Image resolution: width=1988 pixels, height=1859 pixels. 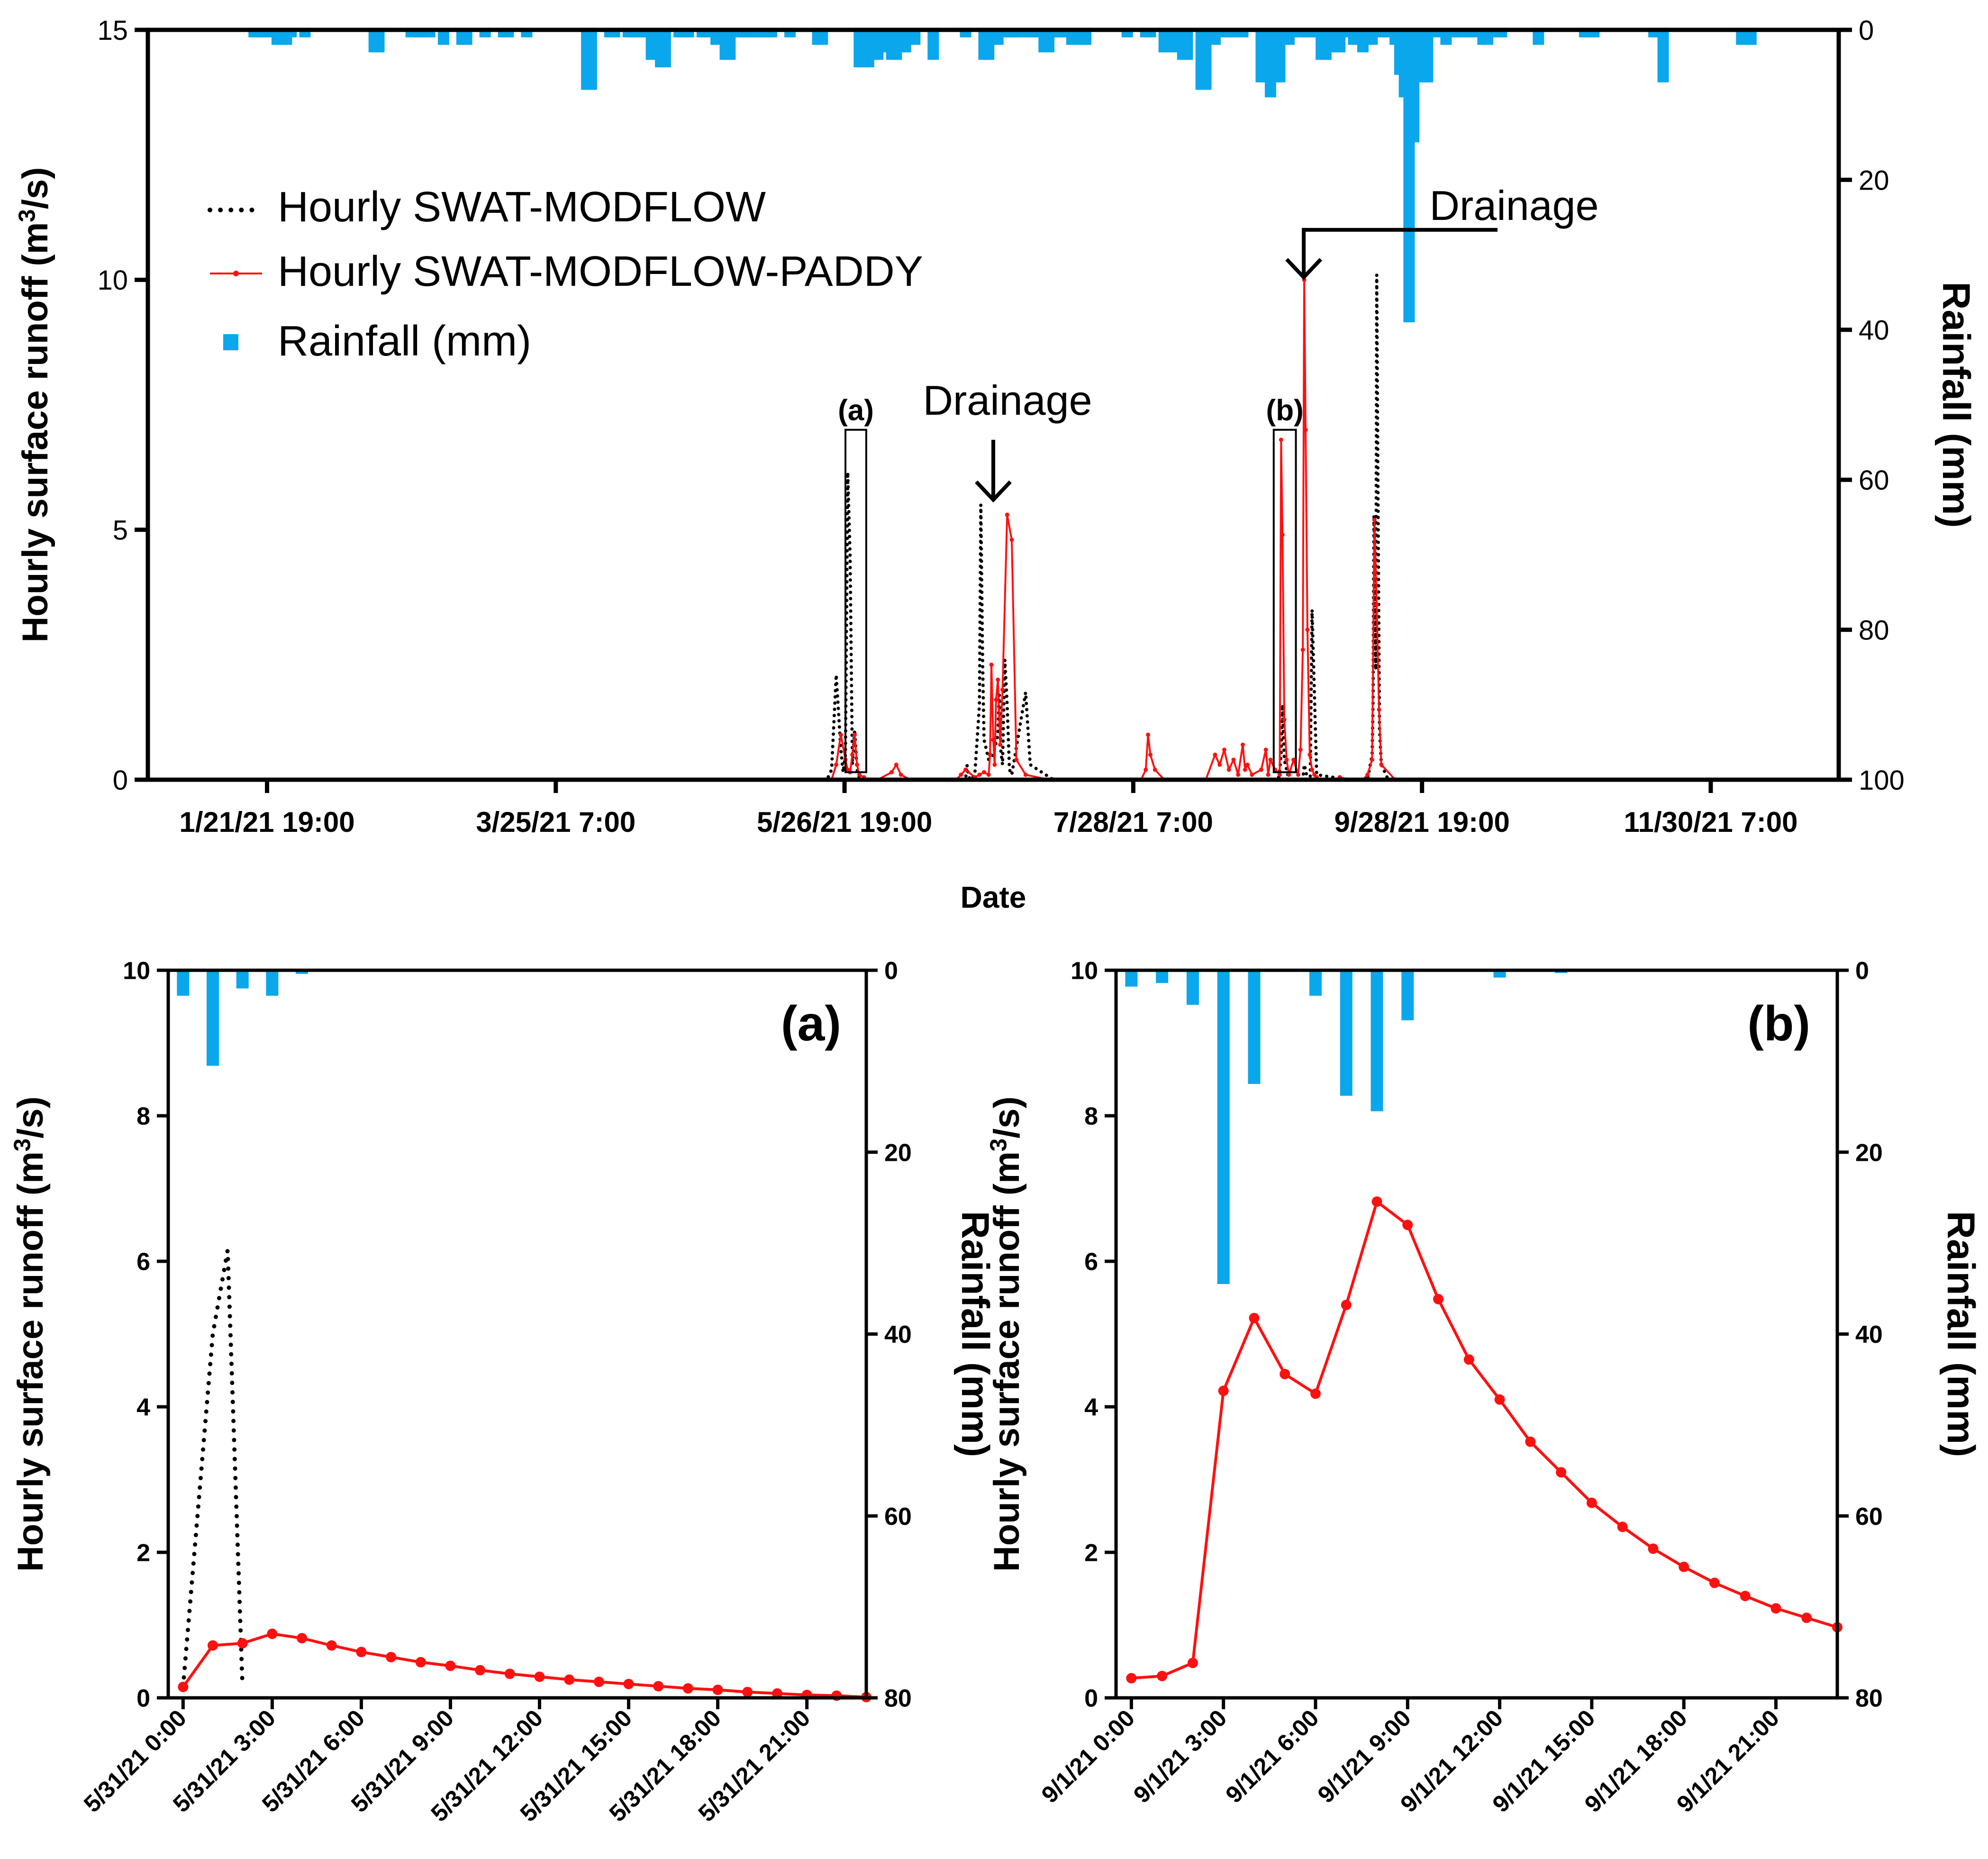 I want to click on x-tick-label: 1/21/21 19:00, so click(x=266, y=822).